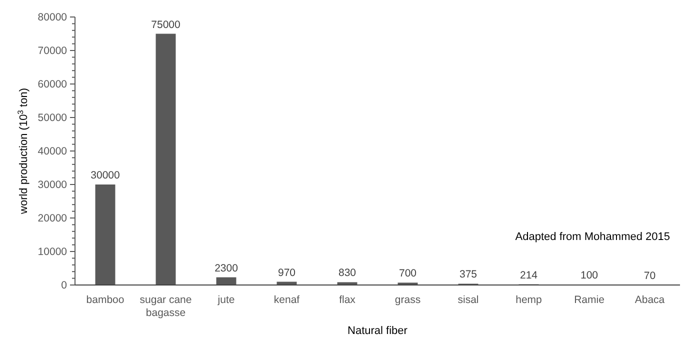  What do you see at coordinates (378, 331) in the screenshot?
I see `x-axis-title: Natural fiber` at bounding box center [378, 331].